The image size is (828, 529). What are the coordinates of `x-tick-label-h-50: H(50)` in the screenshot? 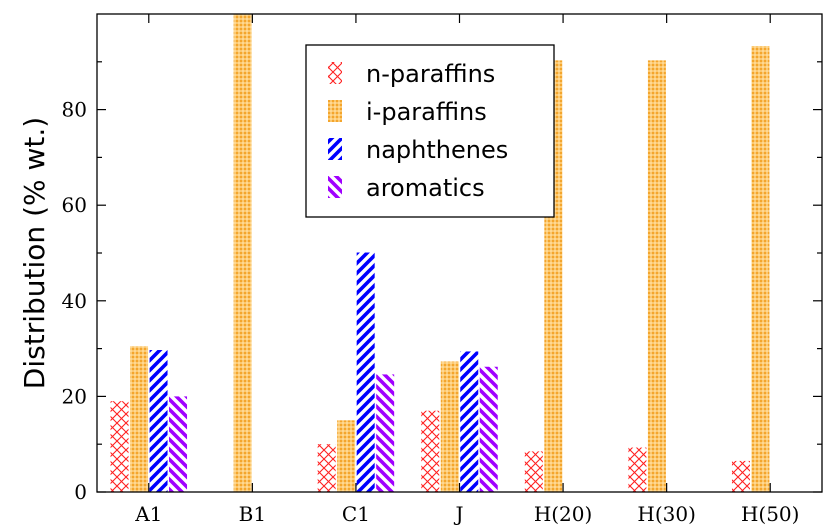 It's located at (770, 514).